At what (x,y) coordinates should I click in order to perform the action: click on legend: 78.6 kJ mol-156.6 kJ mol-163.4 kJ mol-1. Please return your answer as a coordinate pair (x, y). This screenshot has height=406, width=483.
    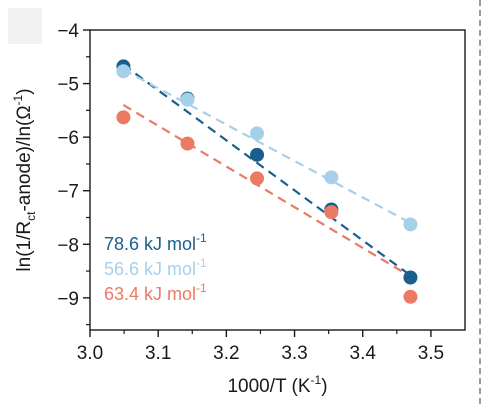
    Looking at the image, I should click on (155, 267).